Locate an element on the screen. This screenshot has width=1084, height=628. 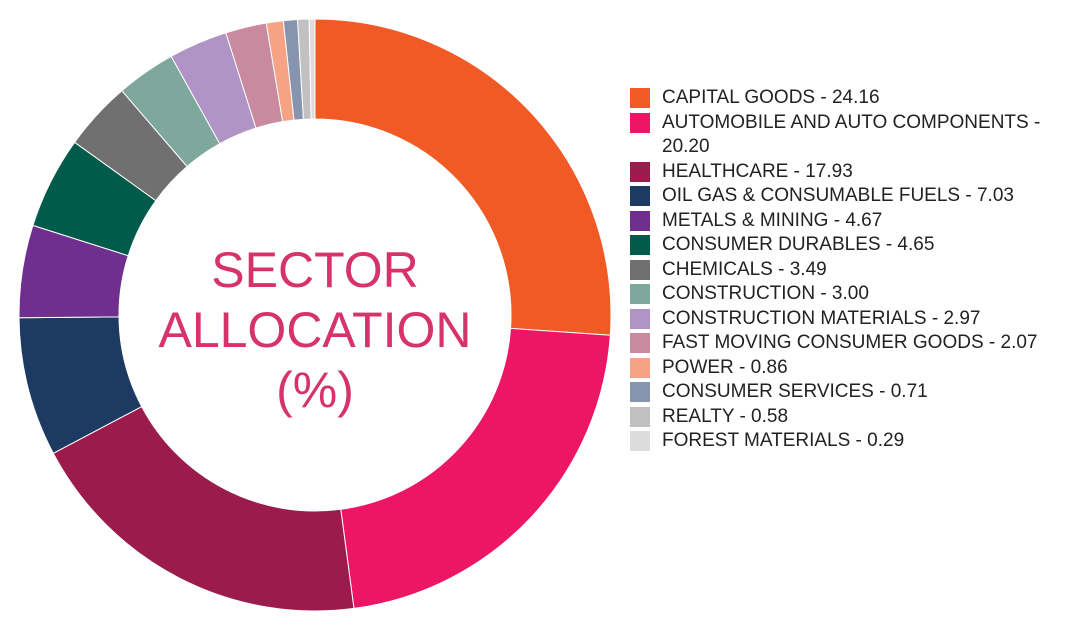
legend-label: FOREST MATERIALS - 0.29 is located at coordinates (783, 440).